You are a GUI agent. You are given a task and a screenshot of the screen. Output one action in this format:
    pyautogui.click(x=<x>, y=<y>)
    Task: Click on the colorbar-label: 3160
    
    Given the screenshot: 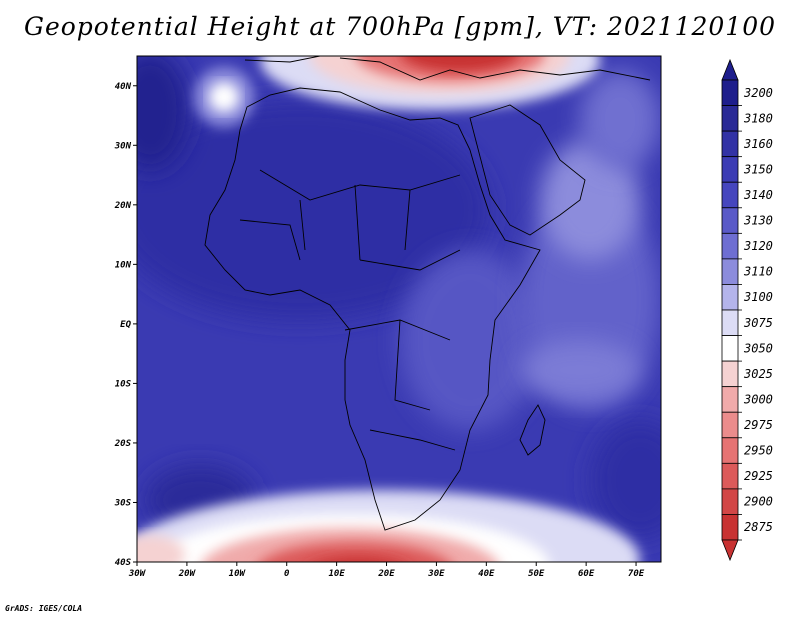 What is the action you would take?
    pyautogui.click(x=758, y=144)
    